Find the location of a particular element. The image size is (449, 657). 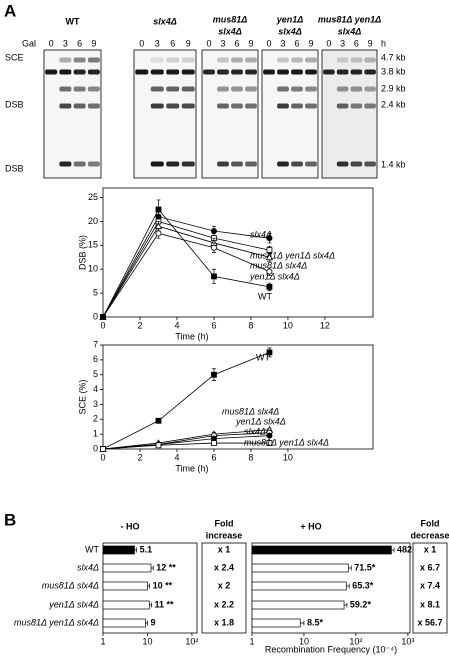

y-tick-label: 25 is located at coordinates (93, 197).